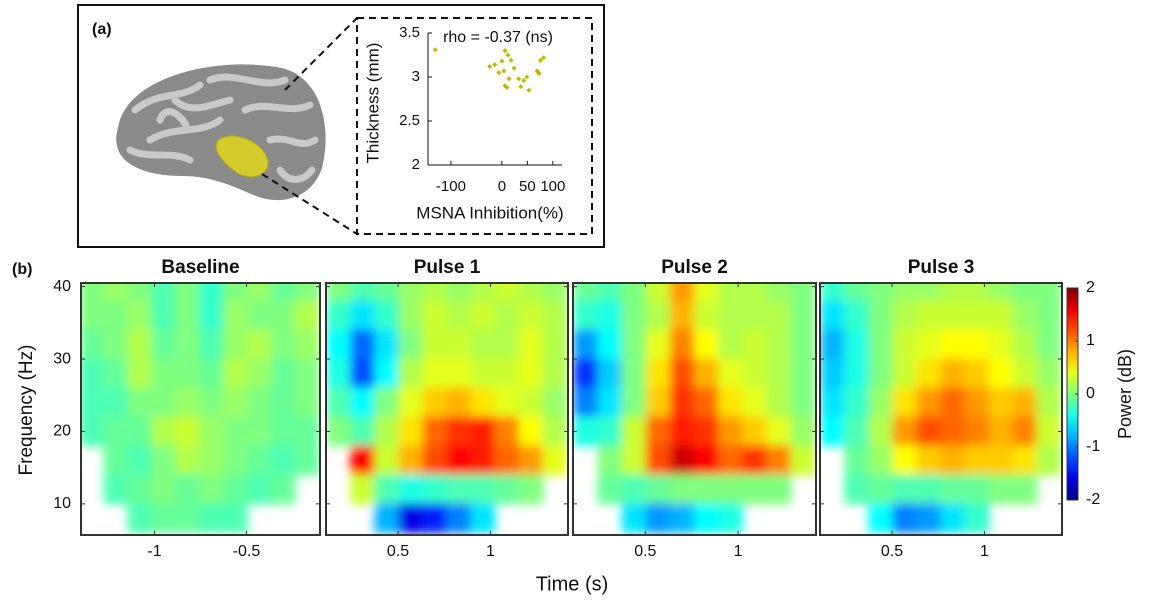 Image resolution: width=1149 pixels, height=604 pixels. Describe the element at coordinates (498, 37) in the screenshot. I see `annotation: rho = -0.37 (ns)` at that location.